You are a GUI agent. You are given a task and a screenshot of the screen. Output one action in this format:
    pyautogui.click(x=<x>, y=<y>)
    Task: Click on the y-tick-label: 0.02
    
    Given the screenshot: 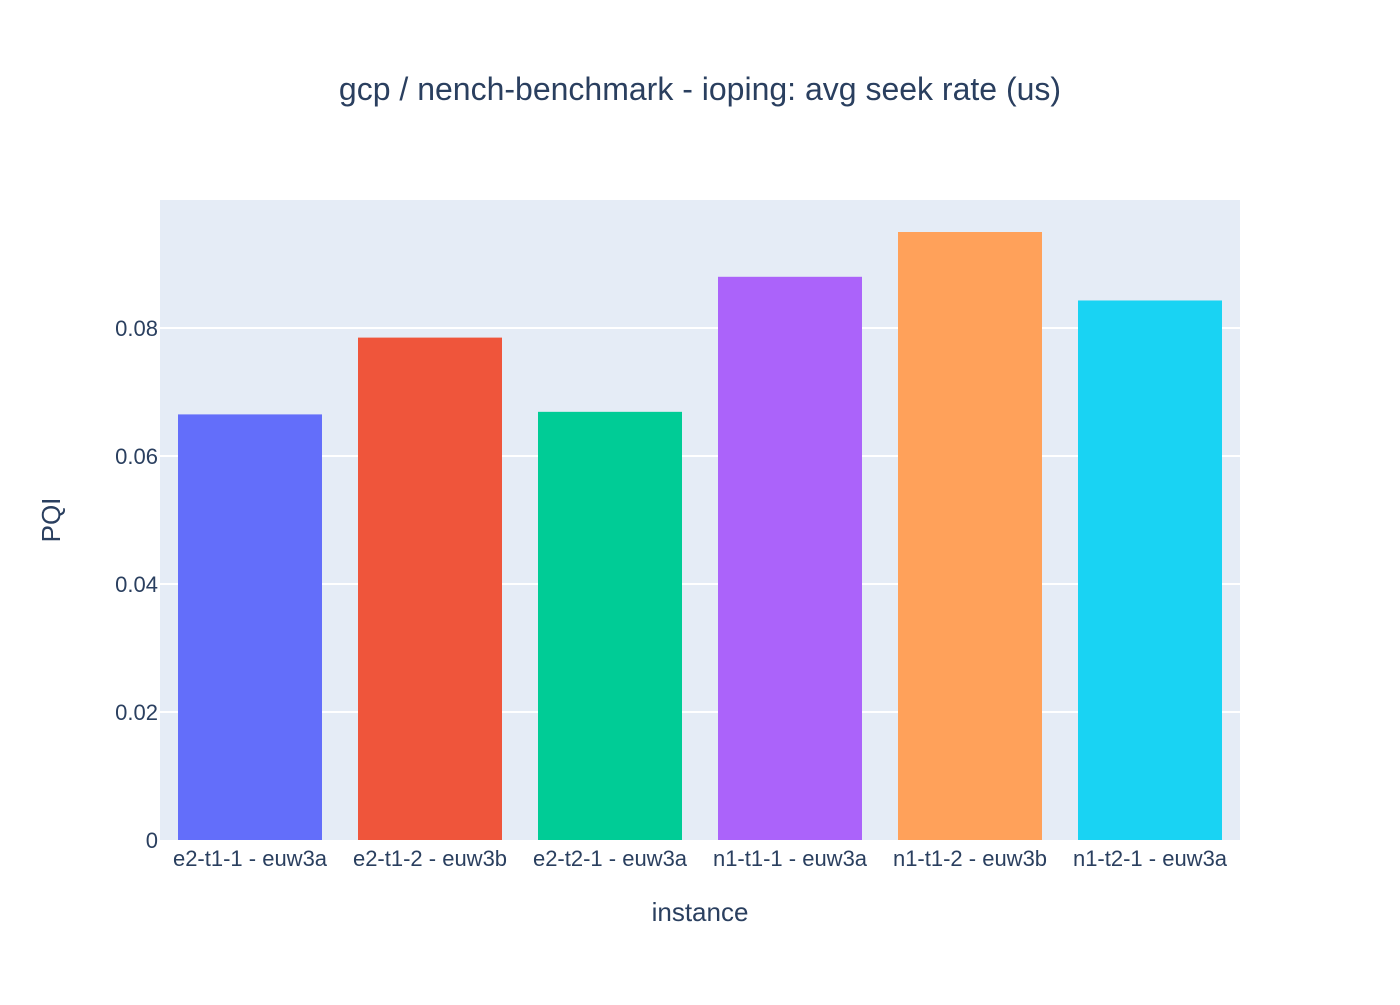 What is the action you would take?
    pyautogui.click(x=136, y=712)
    